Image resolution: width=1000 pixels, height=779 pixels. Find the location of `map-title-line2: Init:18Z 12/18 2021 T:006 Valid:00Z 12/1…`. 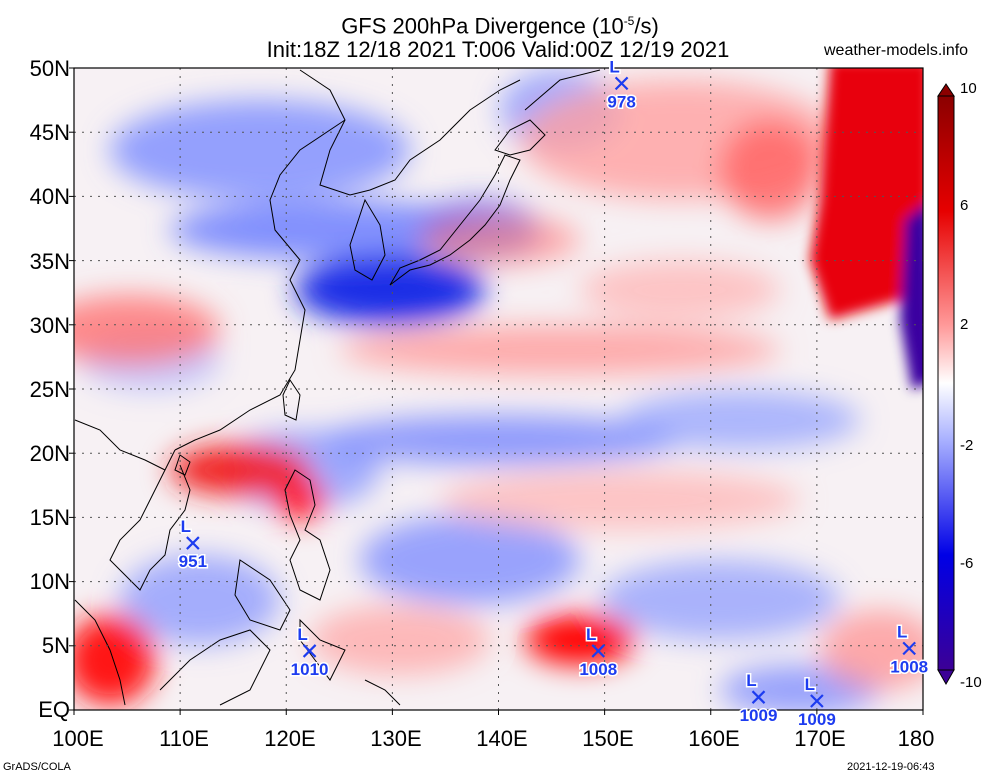

map-title-line2: Init:18Z 12/18 2021 T:006 Valid:00Z 12/1… is located at coordinates (498, 49).